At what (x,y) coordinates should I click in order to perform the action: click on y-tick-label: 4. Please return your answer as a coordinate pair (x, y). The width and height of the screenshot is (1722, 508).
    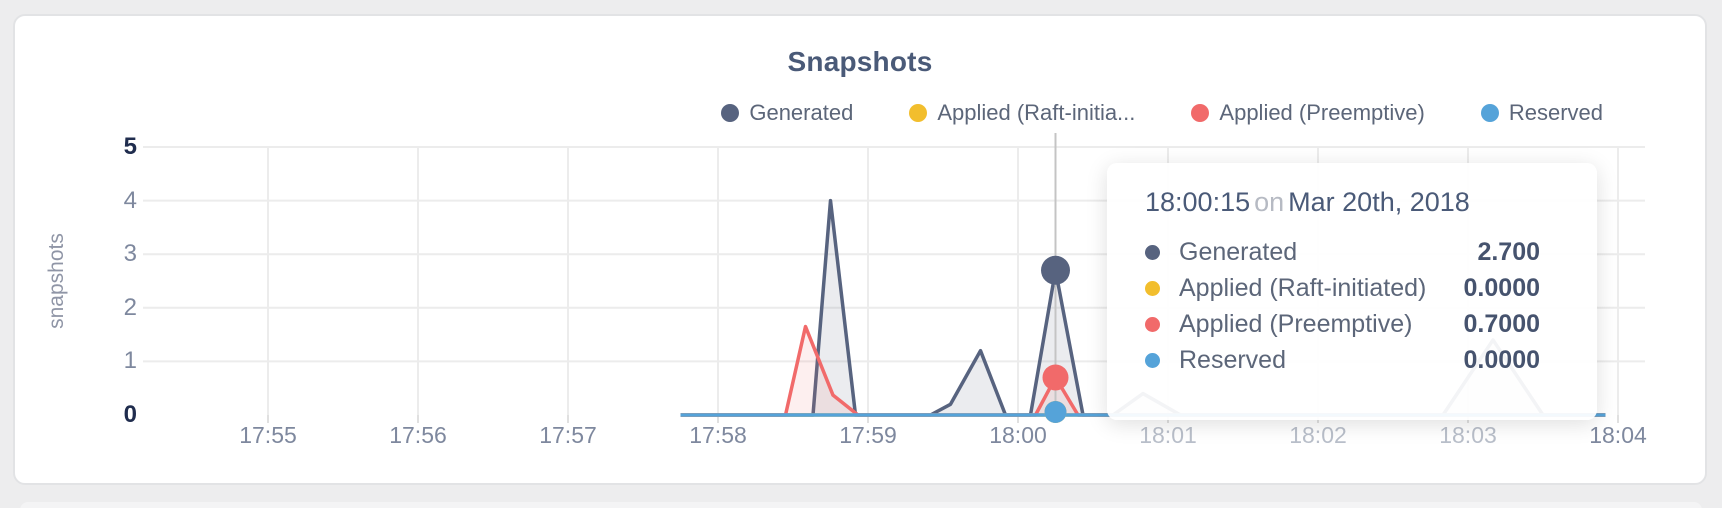
    Looking at the image, I should click on (130, 200).